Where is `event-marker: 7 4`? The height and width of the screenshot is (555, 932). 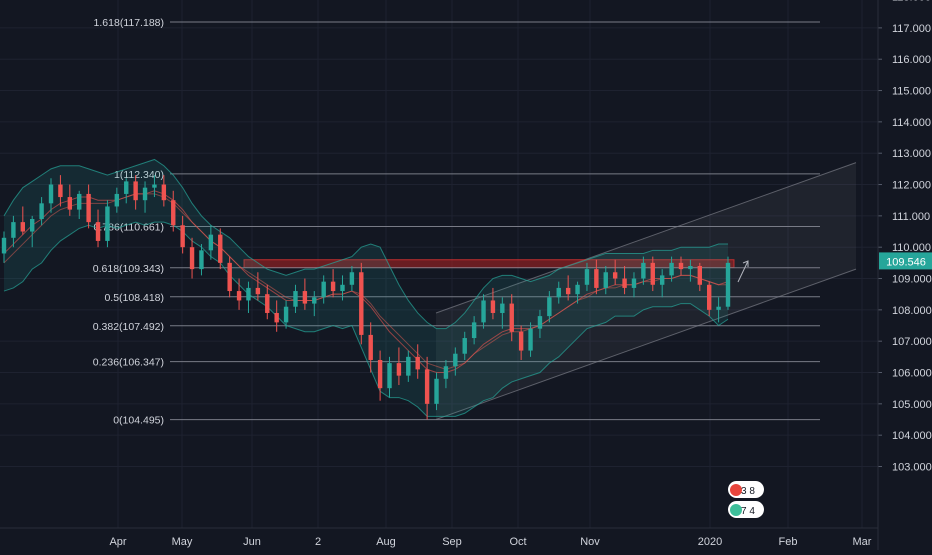
event-marker: 7 4 is located at coordinates (746, 509).